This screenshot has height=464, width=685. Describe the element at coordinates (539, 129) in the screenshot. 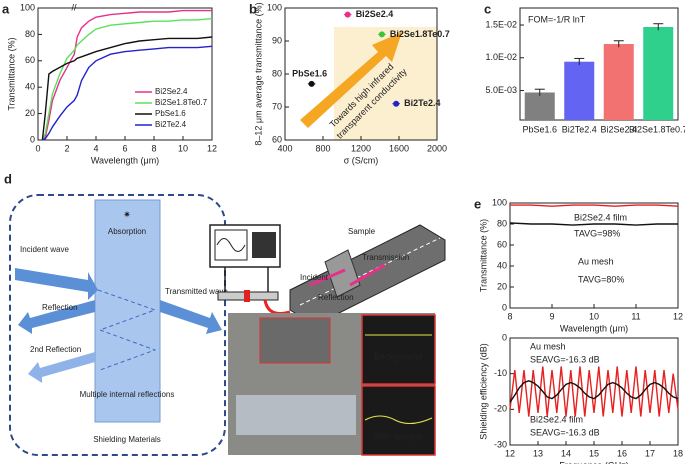

I see `x-tick-label: PbSe1.6` at that location.